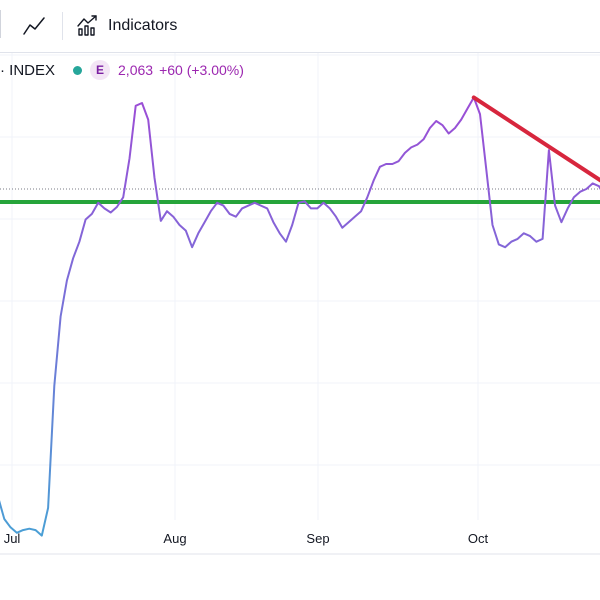  Describe the element at coordinates (535, 141) in the screenshot. I see `trend-line` at that location.